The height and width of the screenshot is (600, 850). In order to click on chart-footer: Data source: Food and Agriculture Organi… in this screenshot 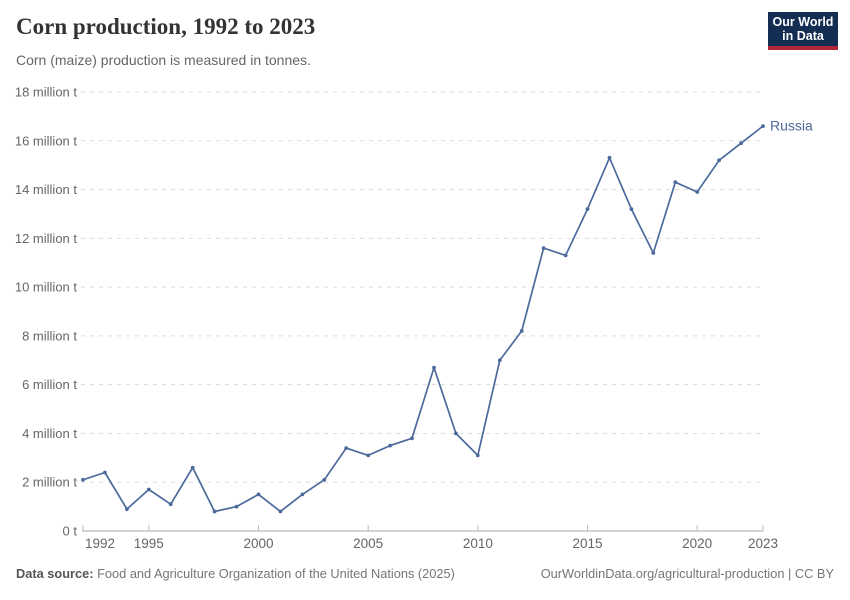, I will do `click(425, 573)`.